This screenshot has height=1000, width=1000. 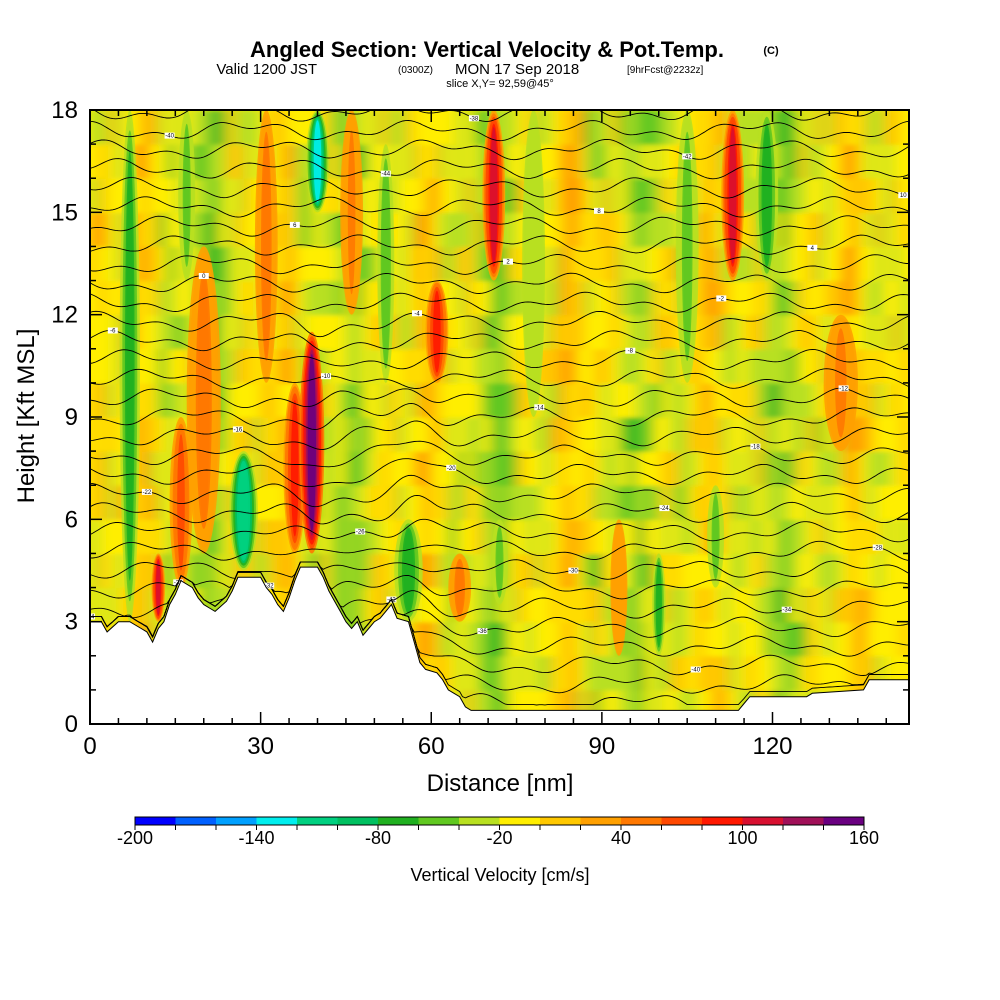 I want to click on terrain, so click(x=499, y=645).